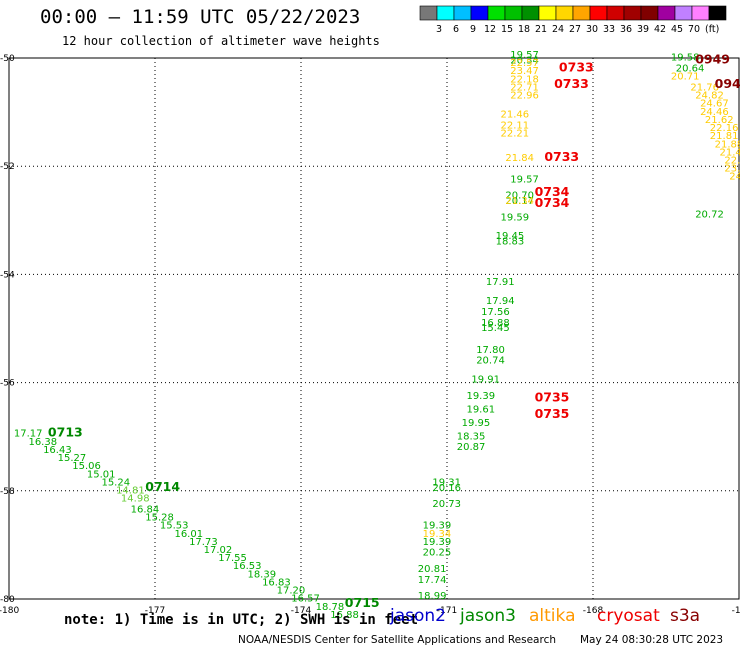 Image resolution: width=740 pixels, height=650 pixels. I want to click on wave-height-value: 21.34, so click(519, 201).